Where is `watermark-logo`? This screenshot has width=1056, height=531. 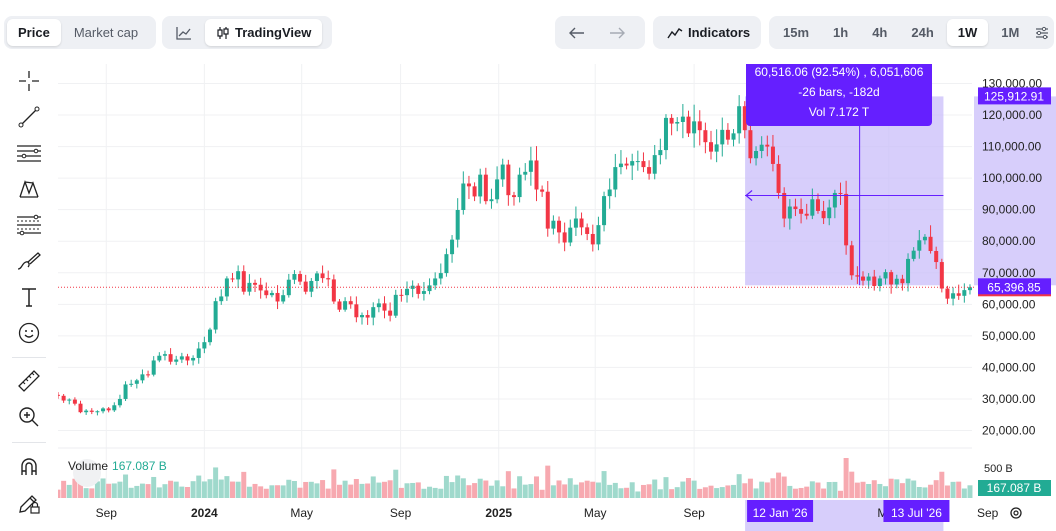 watermark-logo is located at coordinates (87, 473).